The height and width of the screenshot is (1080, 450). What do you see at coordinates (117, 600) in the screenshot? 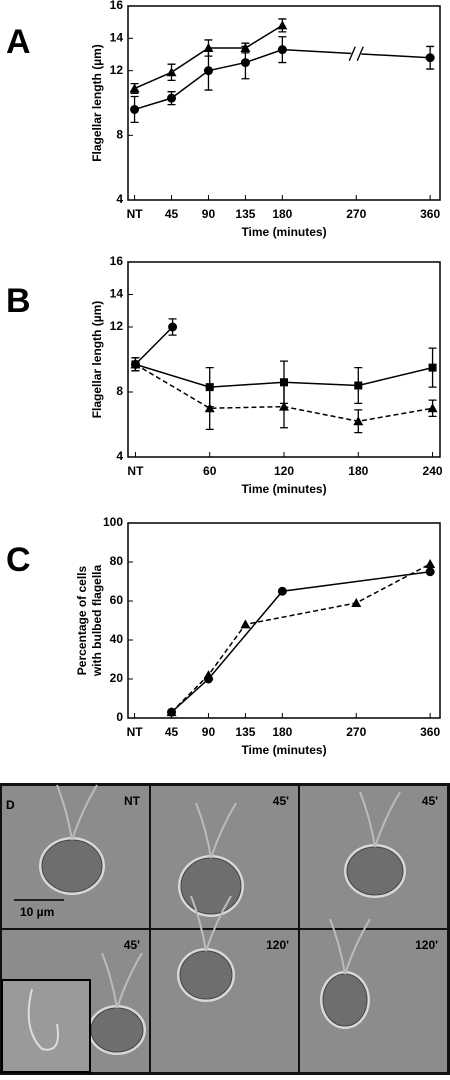
I see `y-tick-label: 60` at bounding box center [117, 600].